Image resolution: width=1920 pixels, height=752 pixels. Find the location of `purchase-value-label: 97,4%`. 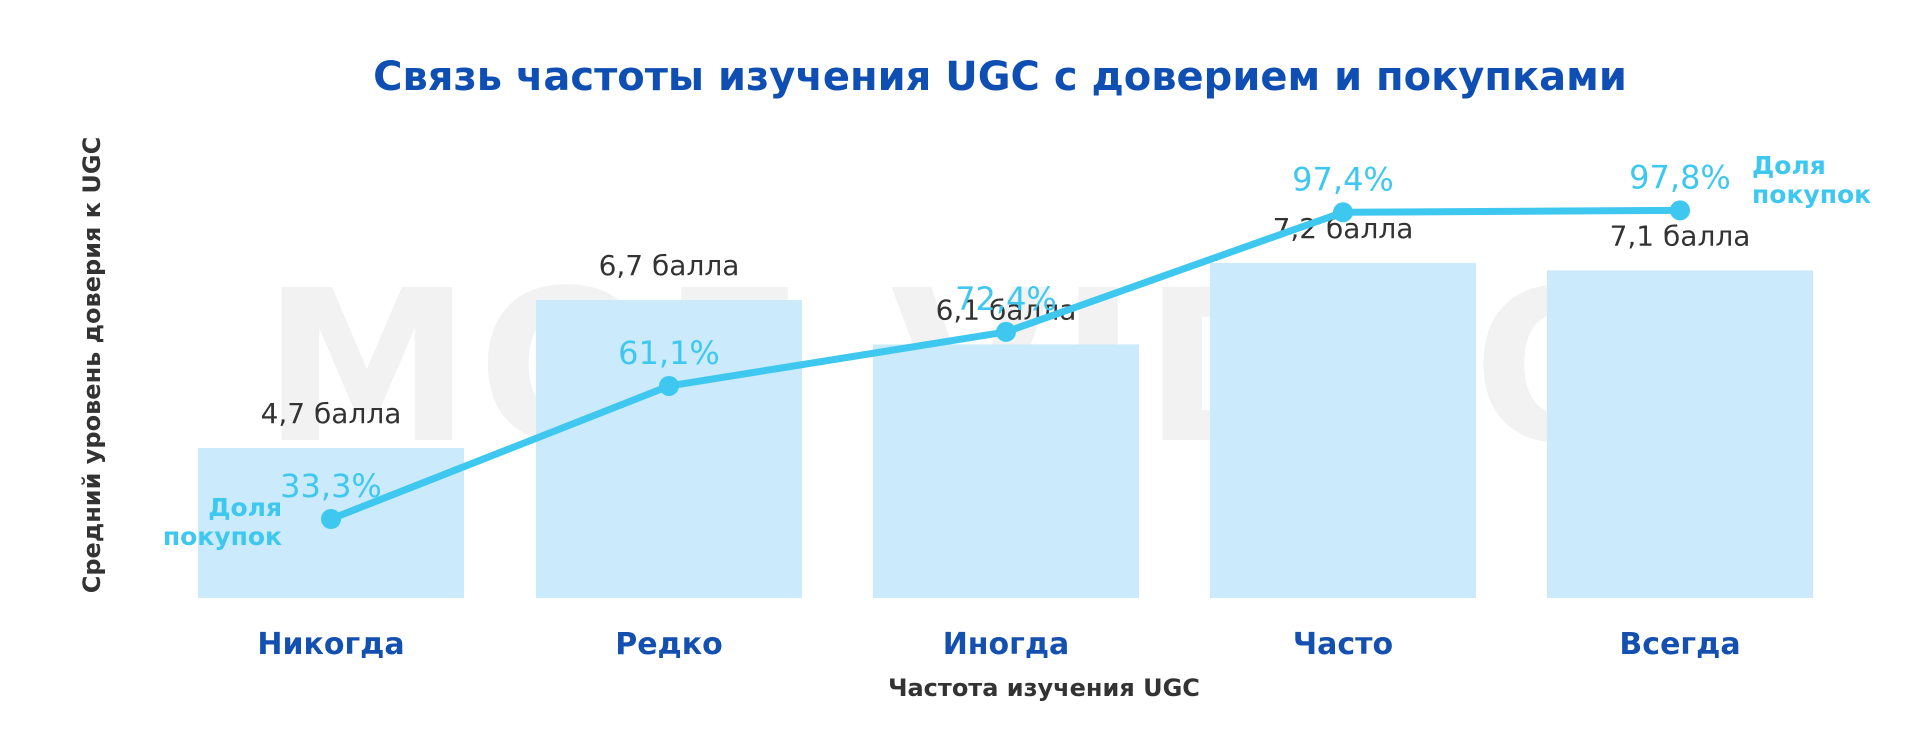

purchase-value-label: 97,4% is located at coordinates (1343, 179).